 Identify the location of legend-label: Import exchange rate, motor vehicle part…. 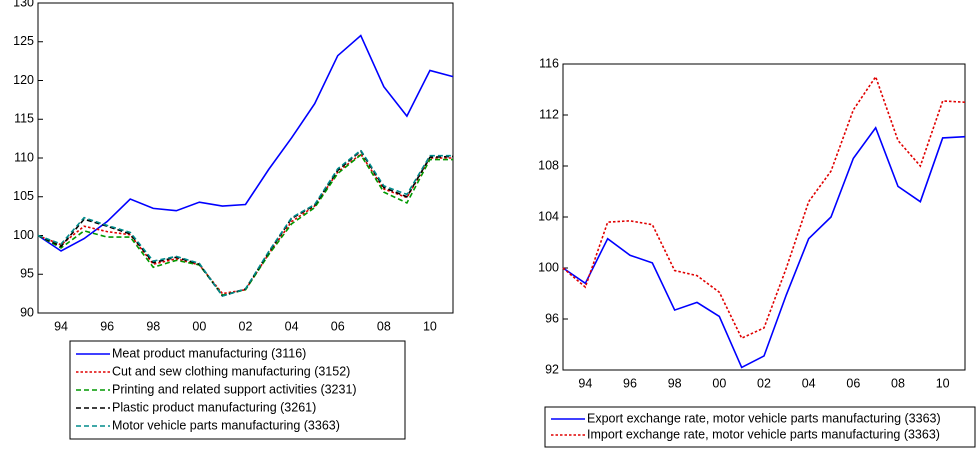
(763, 434).